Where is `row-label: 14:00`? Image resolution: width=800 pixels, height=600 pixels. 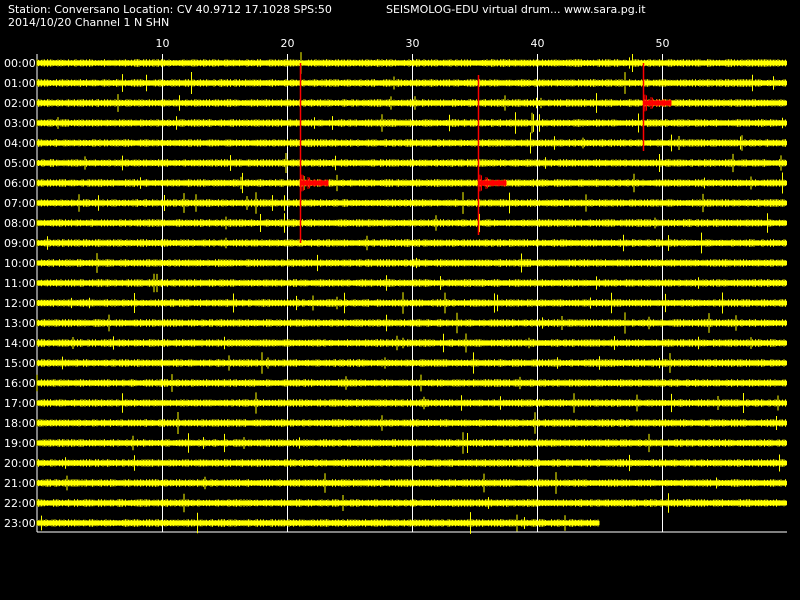
row-label: 14:00 is located at coordinates (20, 343).